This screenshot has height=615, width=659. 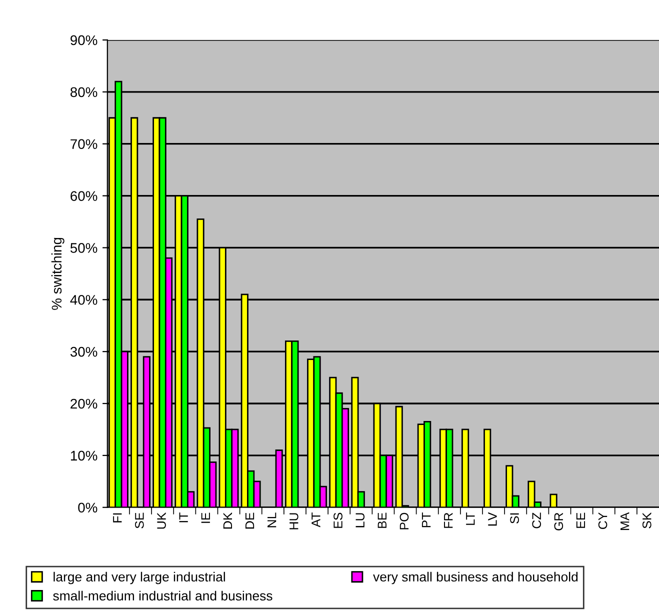 What do you see at coordinates (84, 299) in the screenshot?
I see `y-tick-label: 40%` at bounding box center [84, 299].